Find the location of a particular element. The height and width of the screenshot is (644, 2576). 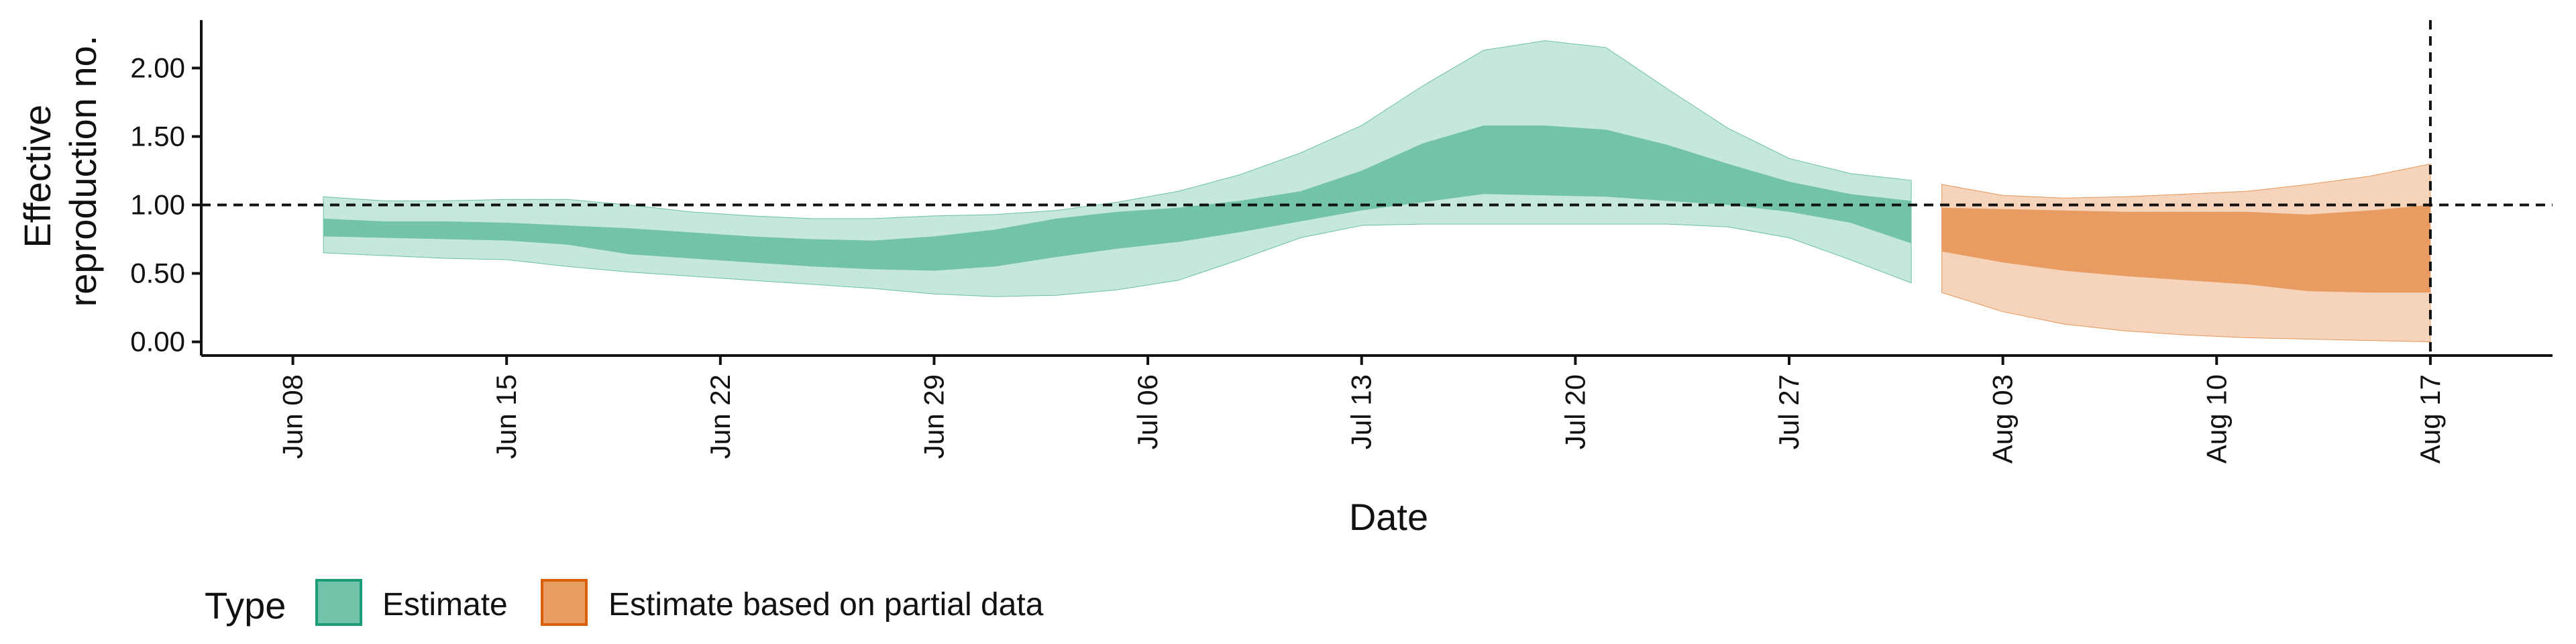

legend-key-estimate is located at coordinates (338, 602).